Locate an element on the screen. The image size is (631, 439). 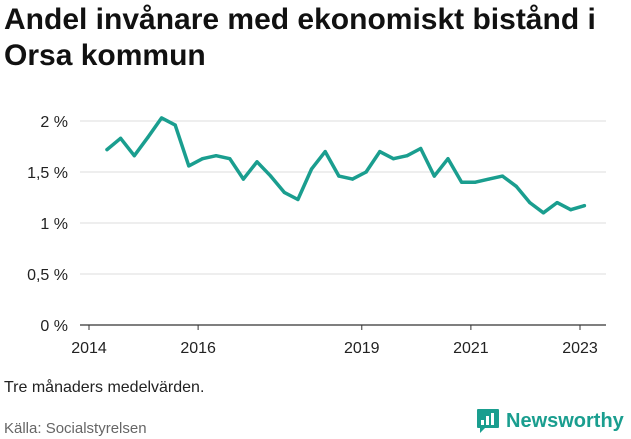
chart-note: Tre månaders medelvärden. is located at coordinates (104, 387).